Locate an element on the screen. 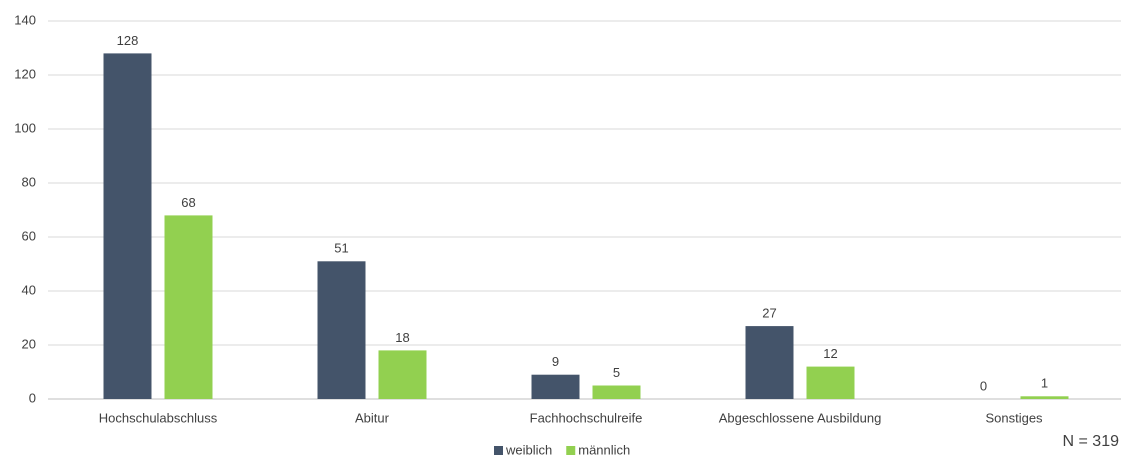 Image resolution: width=1122 pixels, height=457 pixels. y-tick-label: 120 is located at coordinates (25, 73).